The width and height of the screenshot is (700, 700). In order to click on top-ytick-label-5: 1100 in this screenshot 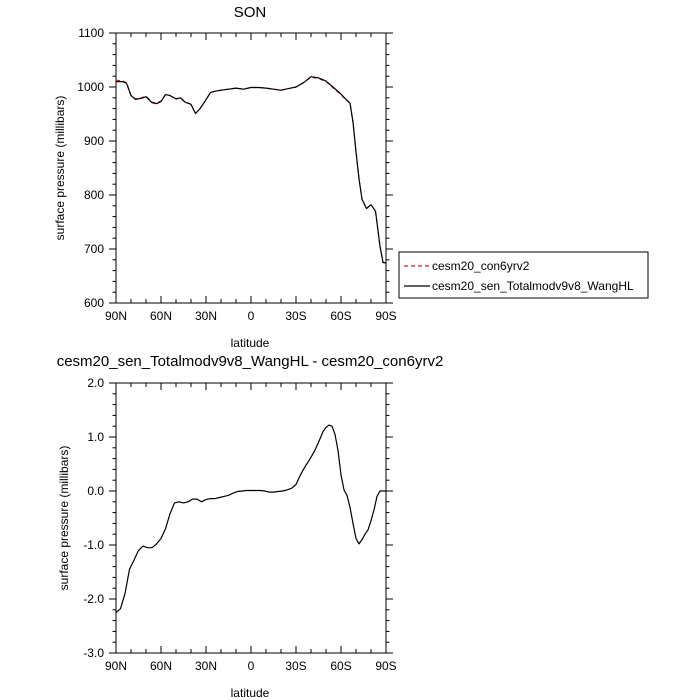, I will do `click(91, 33)`.